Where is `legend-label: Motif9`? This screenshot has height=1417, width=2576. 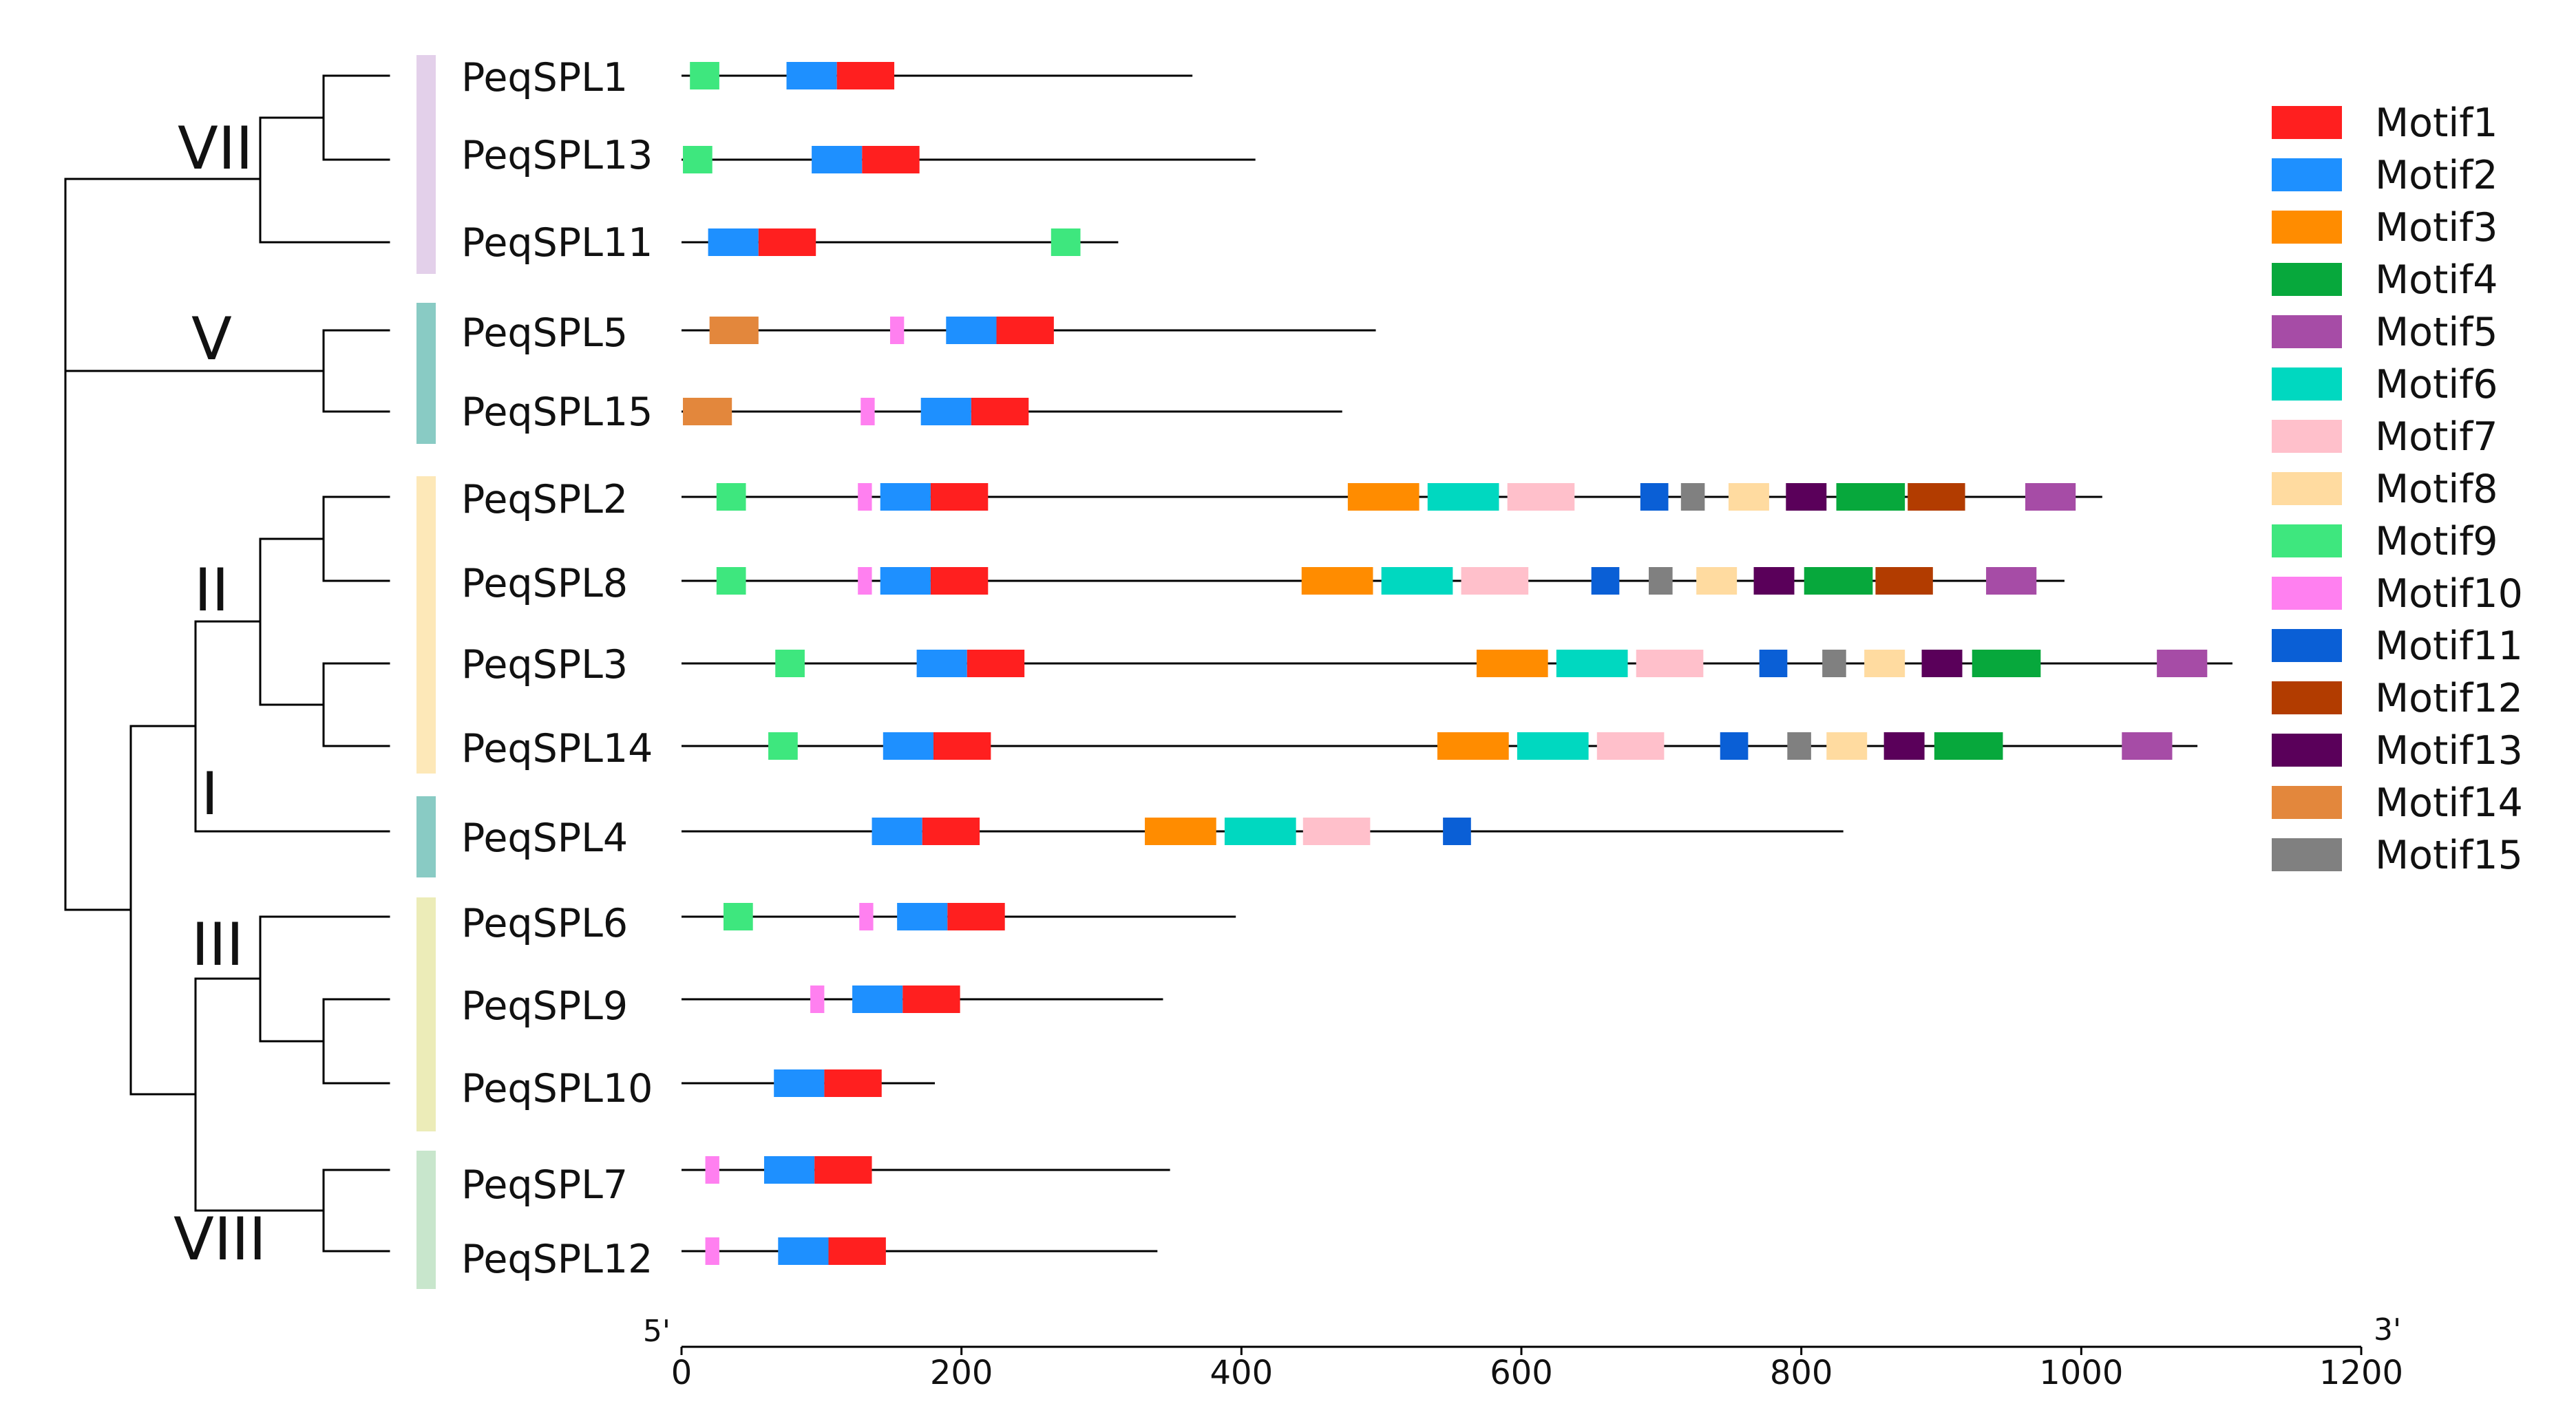
legend-label: Motif9 is located at coordinates (2437, 541).